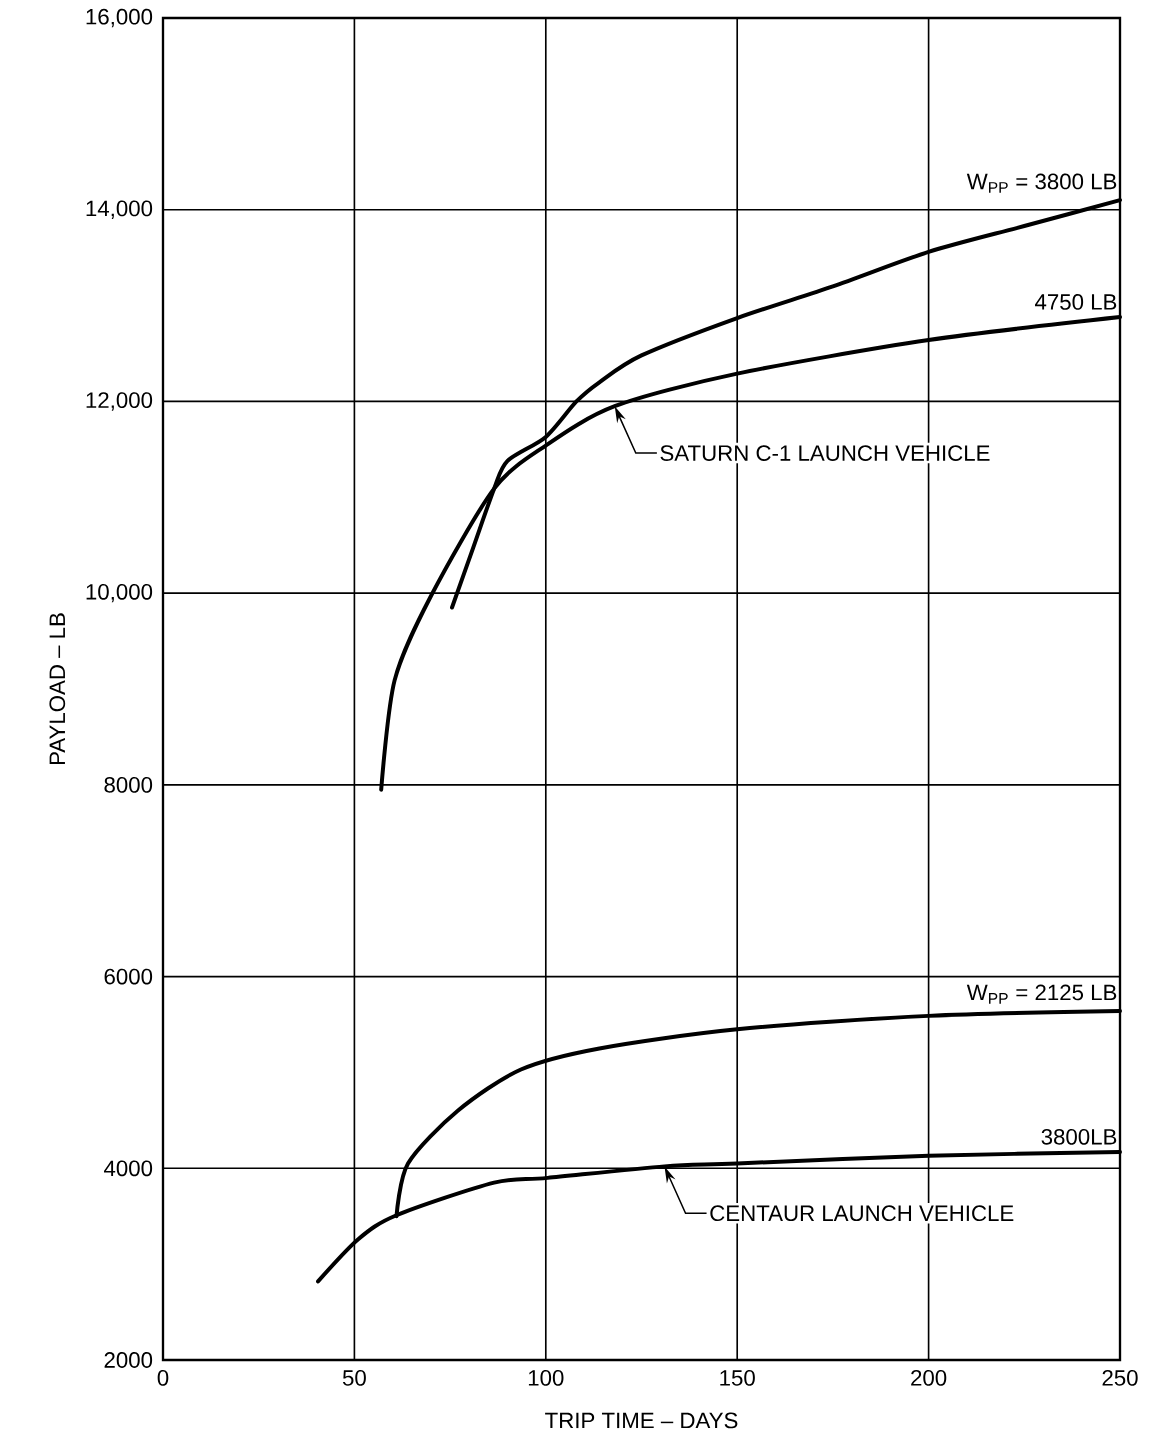 The image size is (1156, 1446). Describe the element at coordinates (354, 1377) in the screenshot. I see `x-tick-label: 50` at that location.